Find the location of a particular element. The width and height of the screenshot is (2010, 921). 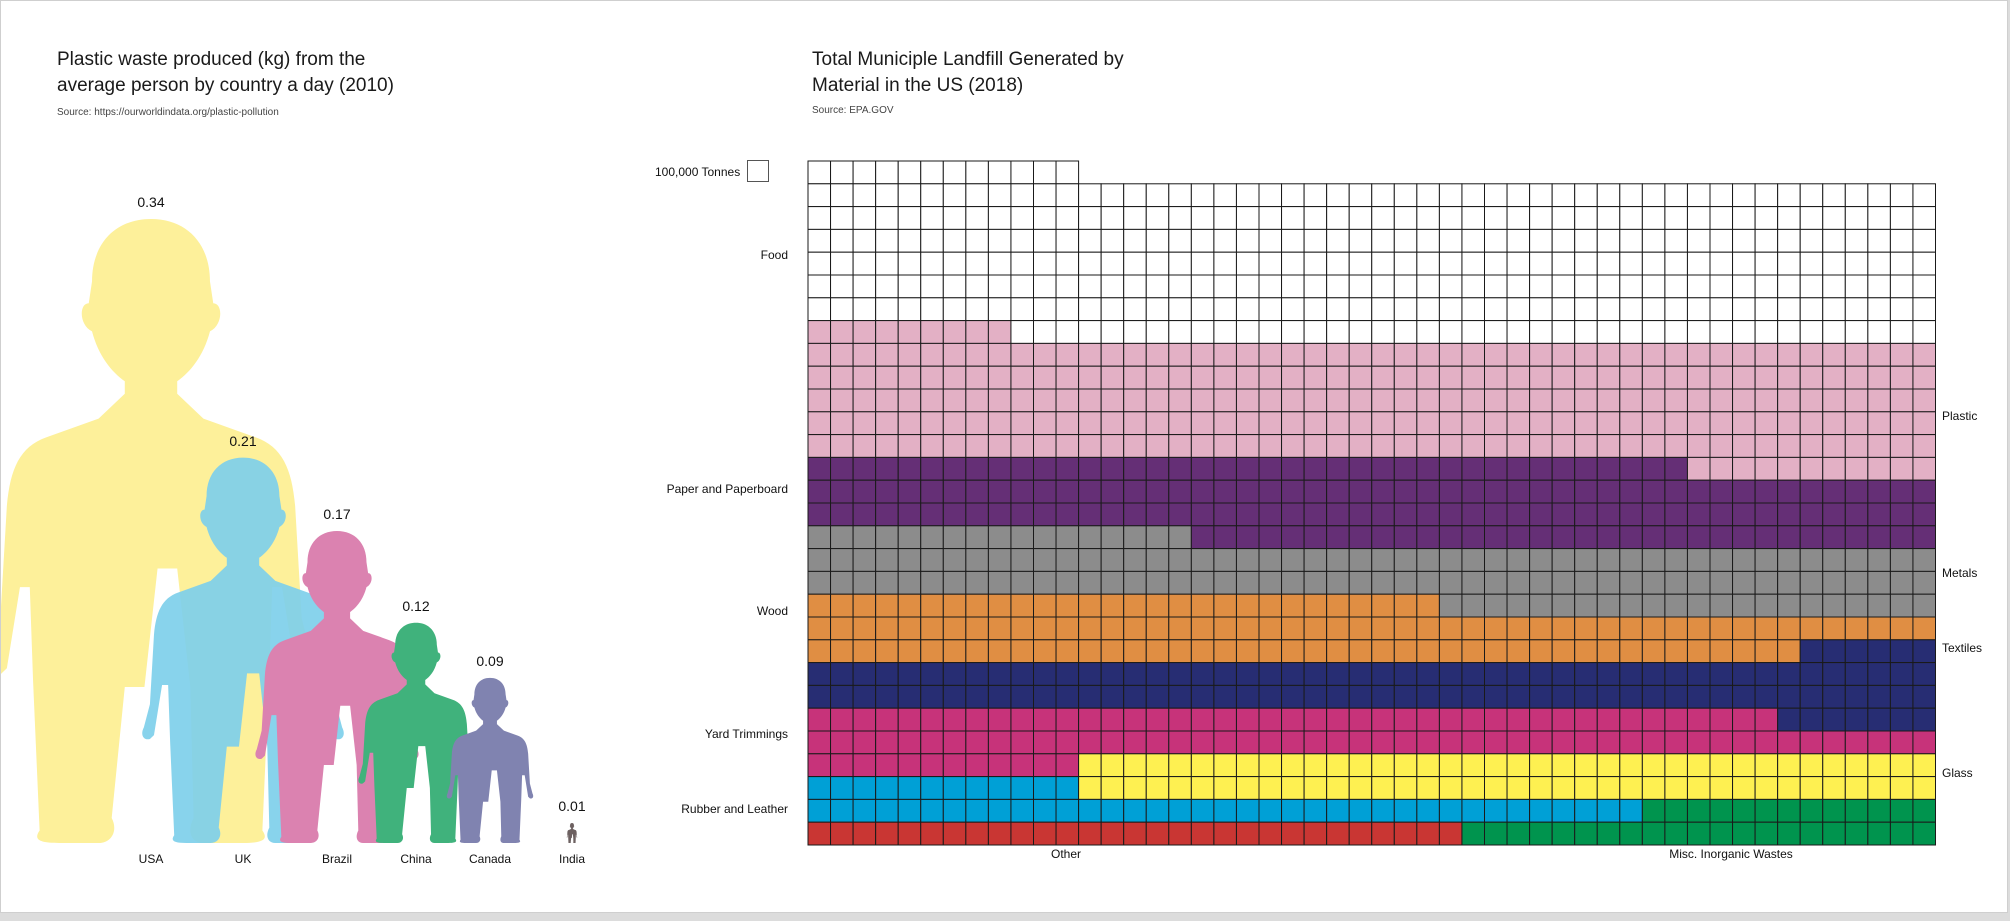

category-label-paper-and-paperboard: Paper and Paperboard is located at coordinates (727, 489).